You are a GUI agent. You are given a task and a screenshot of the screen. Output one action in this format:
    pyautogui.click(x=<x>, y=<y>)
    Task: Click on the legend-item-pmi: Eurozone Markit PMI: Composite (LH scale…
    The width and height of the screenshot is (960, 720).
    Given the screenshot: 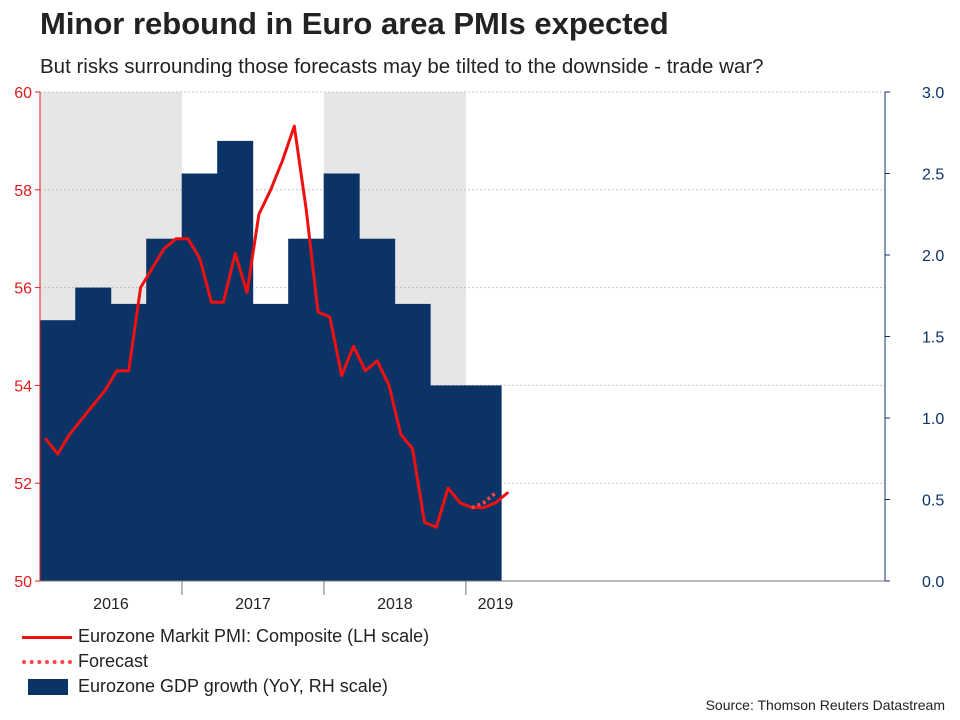 What is the action you would take?
    pyautogui.click(x=225, y=636)
    